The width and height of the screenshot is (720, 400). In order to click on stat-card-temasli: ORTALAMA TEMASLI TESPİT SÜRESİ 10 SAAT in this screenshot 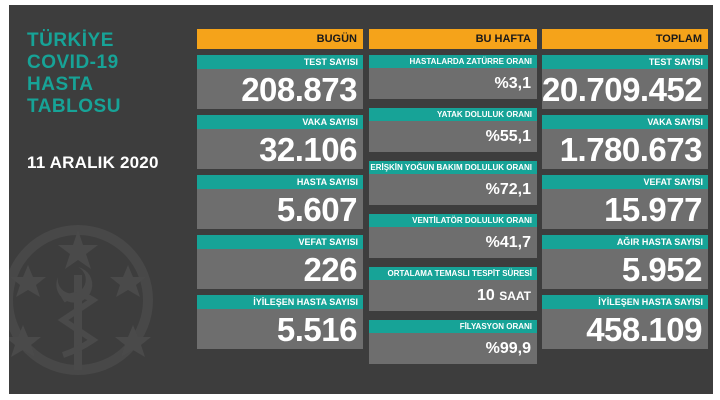, I will do `click(453, 289)`.